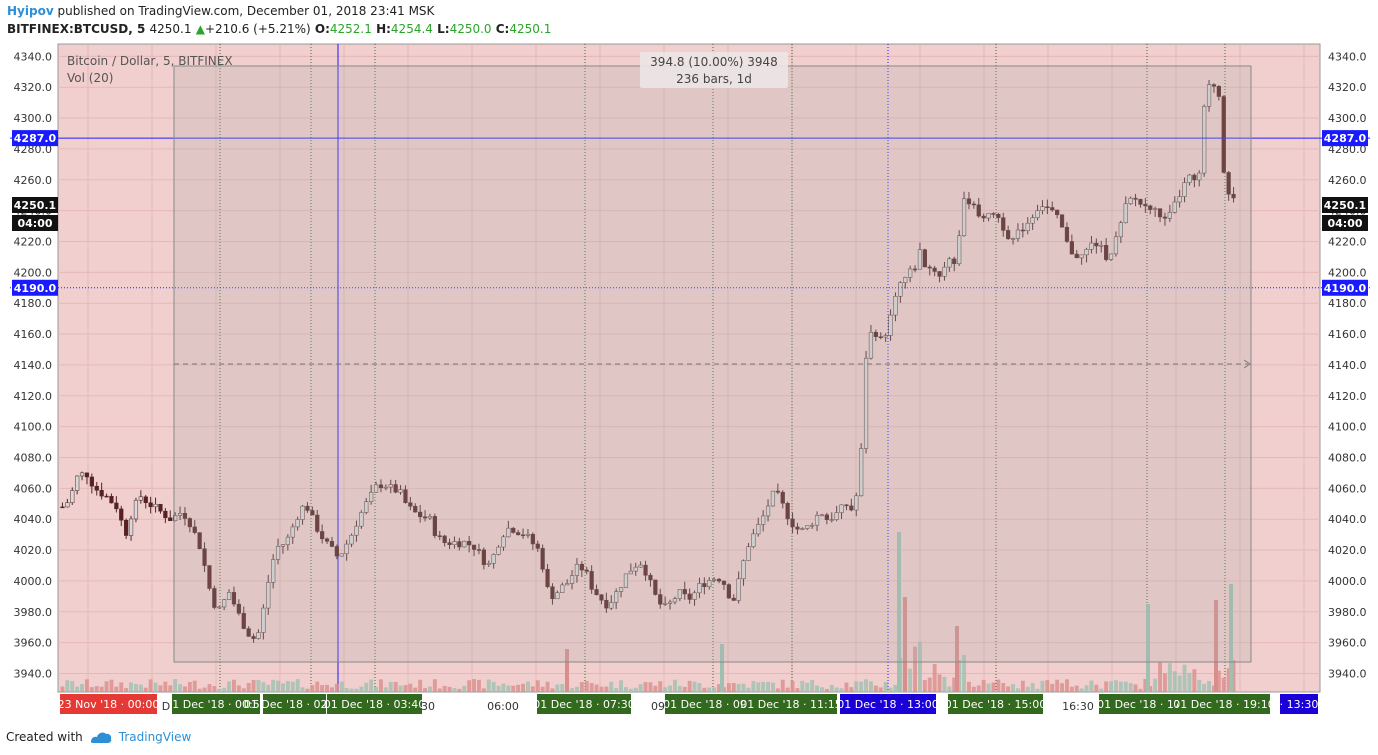 The height and width of the screenshot is (755, 1378). What do you see at coordinates (791, 704) in the screenshot?
I see `time-tag-bg` at bounding box center [791, 704].